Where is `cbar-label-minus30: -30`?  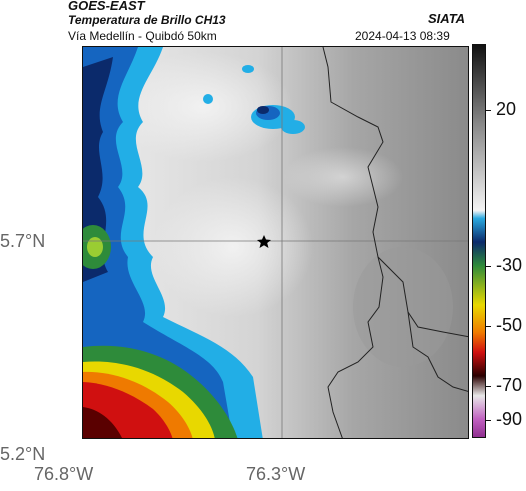
cbar-label-minus30: -30 is located at coordinates (509, 265).